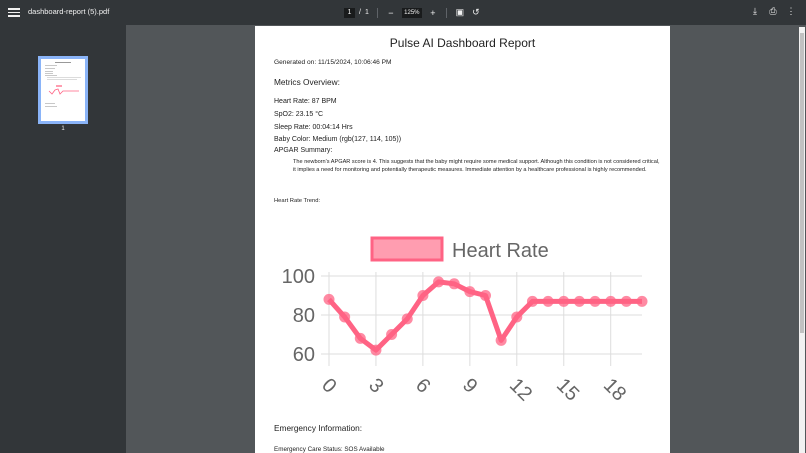 The height and width of the screenshot is (453, 806). I want to click on print-icon: ⎙, so click(773, 10).